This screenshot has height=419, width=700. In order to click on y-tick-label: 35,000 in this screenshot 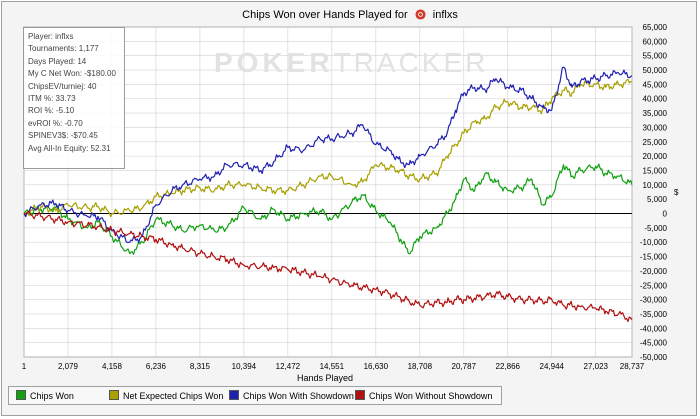, I will do `click(655, 113)`.